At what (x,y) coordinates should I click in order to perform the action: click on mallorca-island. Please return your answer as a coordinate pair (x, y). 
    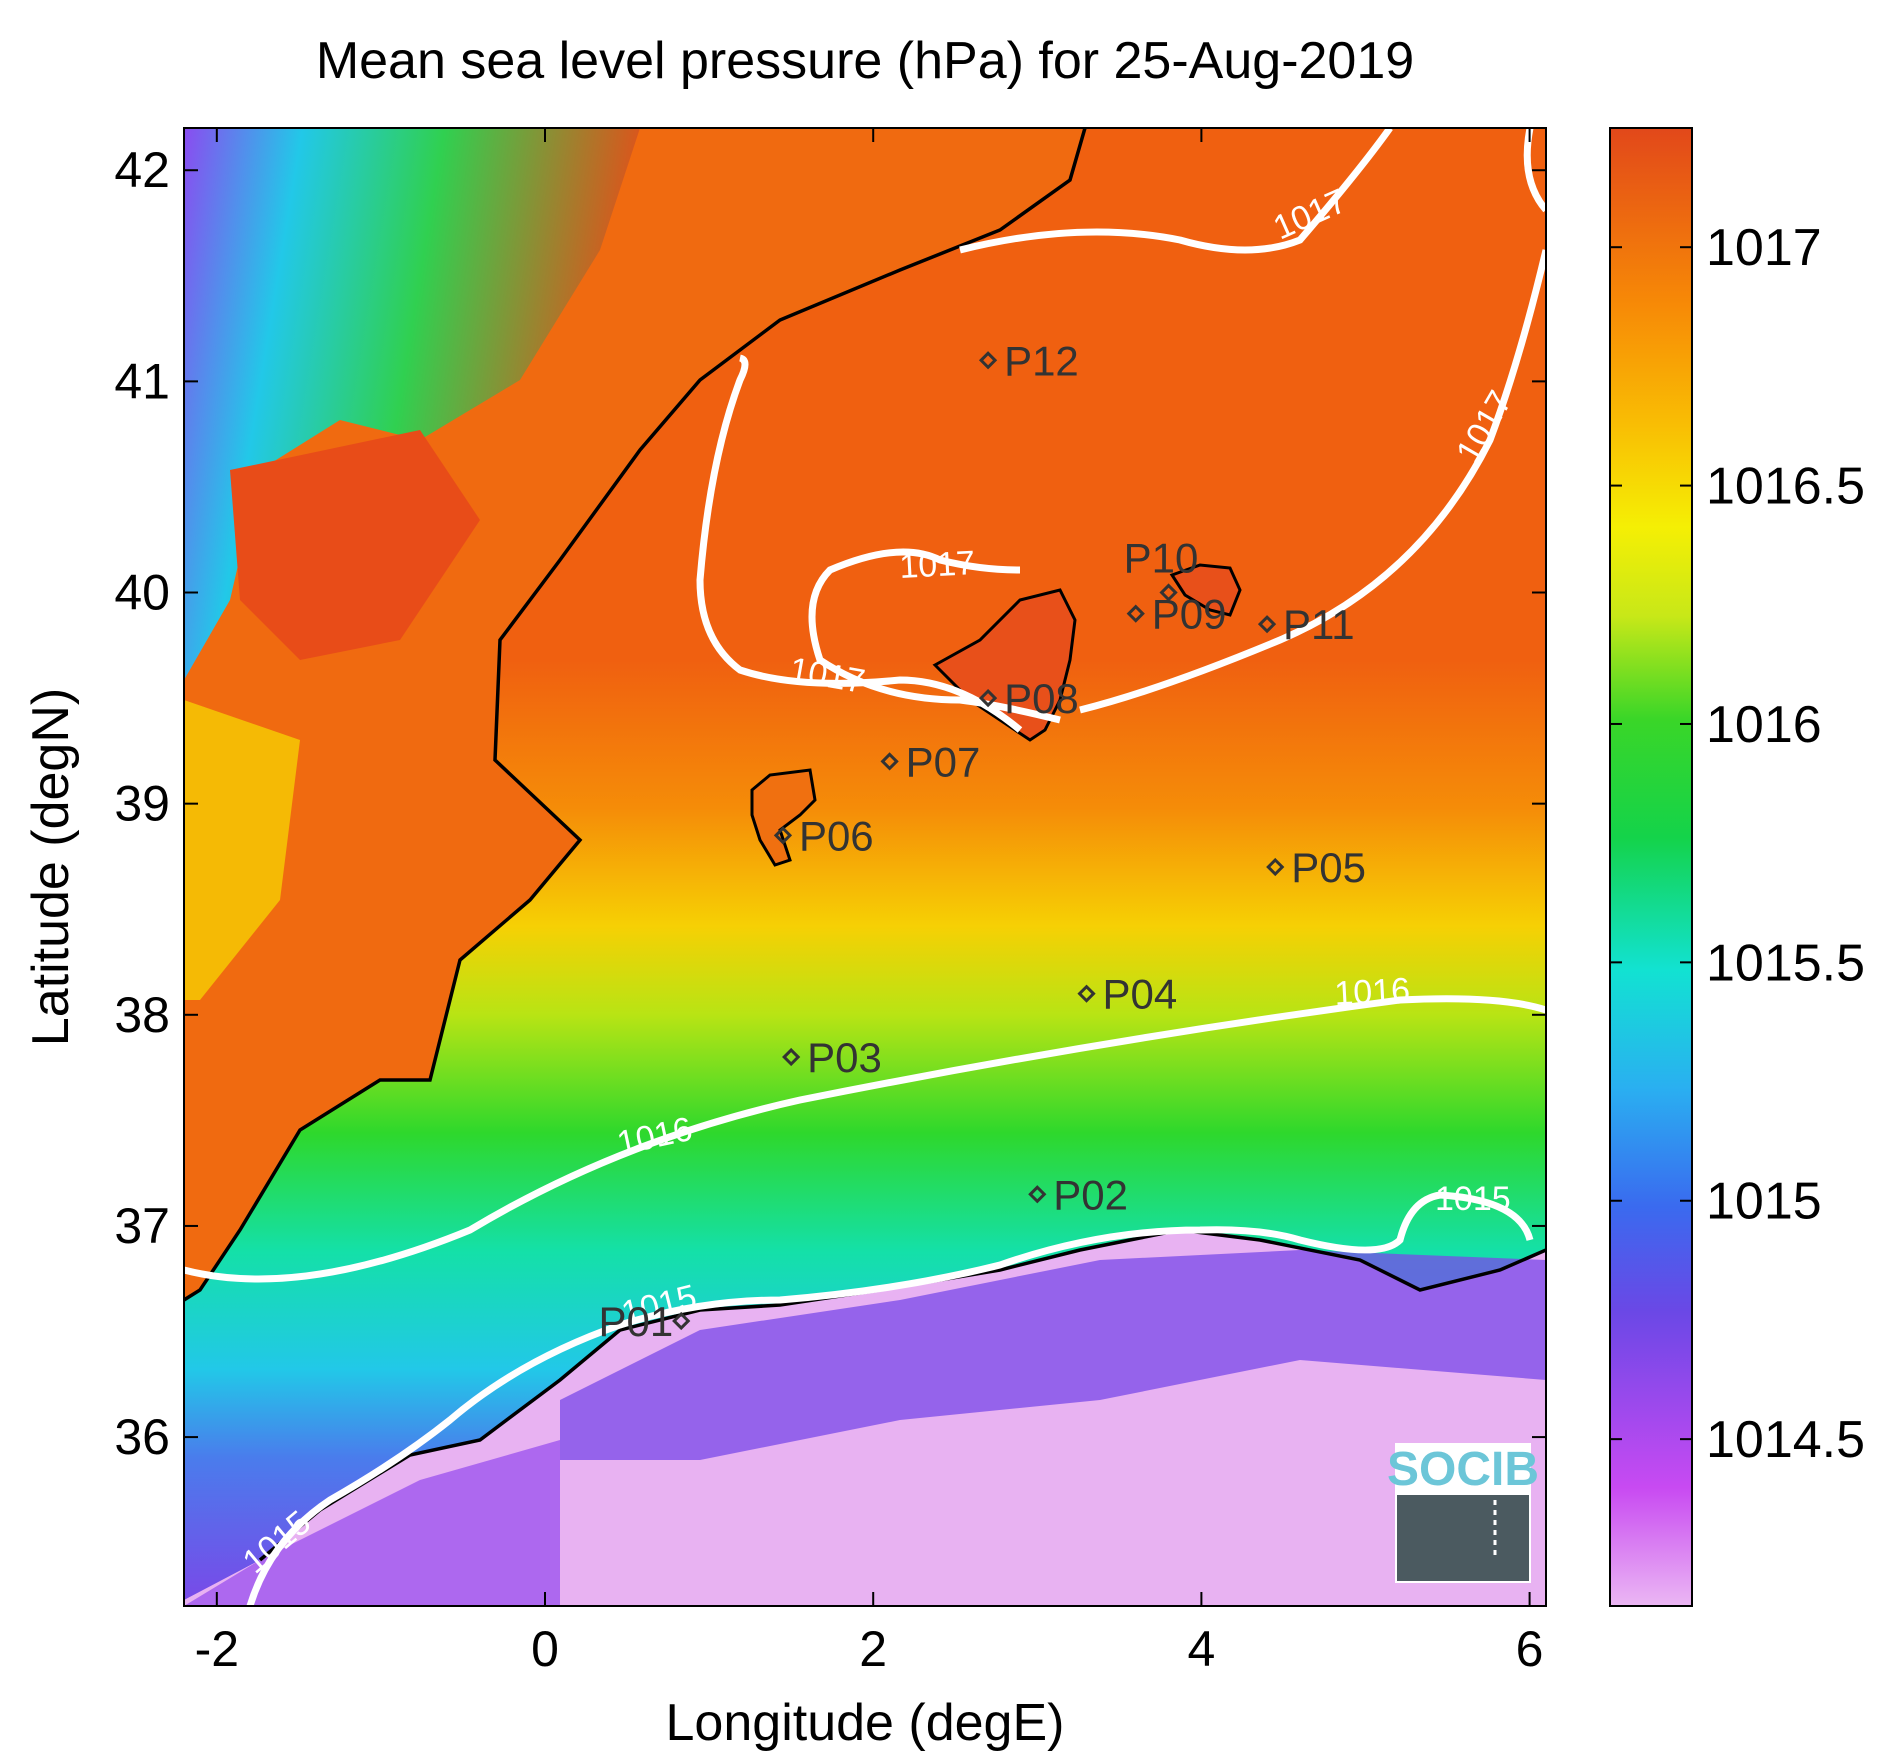
    Looking at the image, I should click on (1004, 665).